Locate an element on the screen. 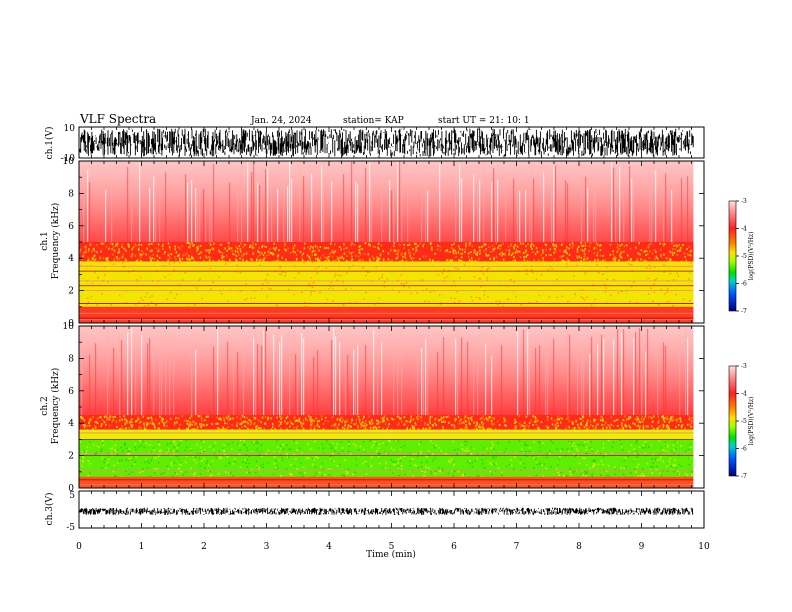 The image size is (792, 612). ch1-colorbar-scale is located at coordinates (732, 256).